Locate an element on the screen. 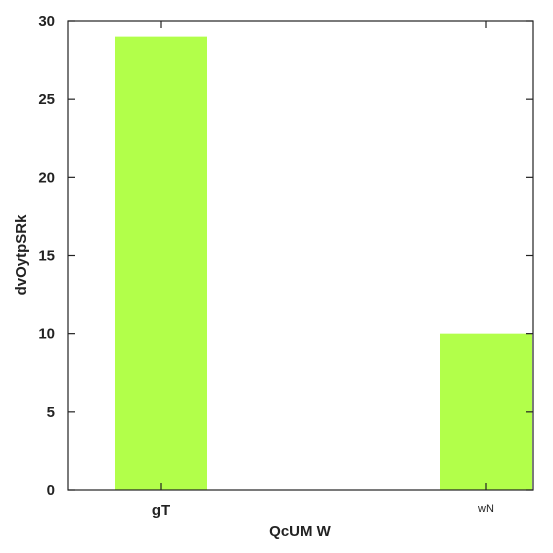 The height and width of the screenshot is (553, 553). y-tick-label: 15 is located at coordinates (46, 256).